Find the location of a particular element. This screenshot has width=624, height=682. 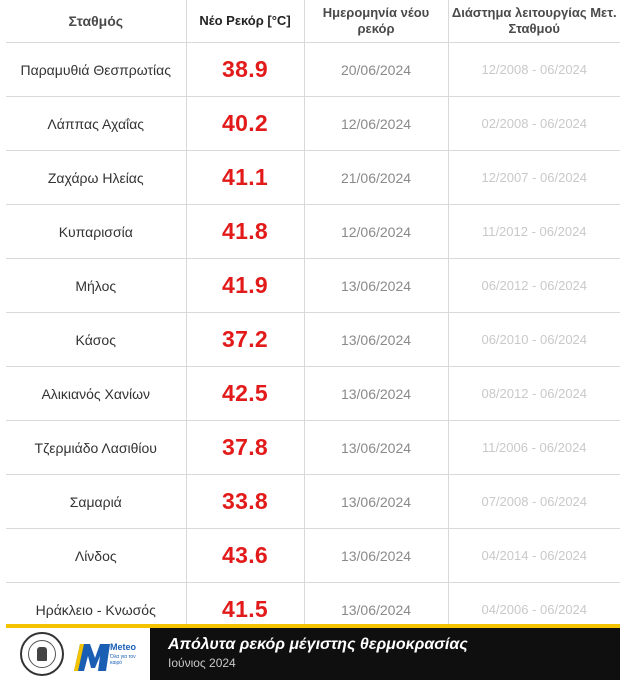

station-cell: Λάππας Αχαΐας is located at coordinates (96, 123).